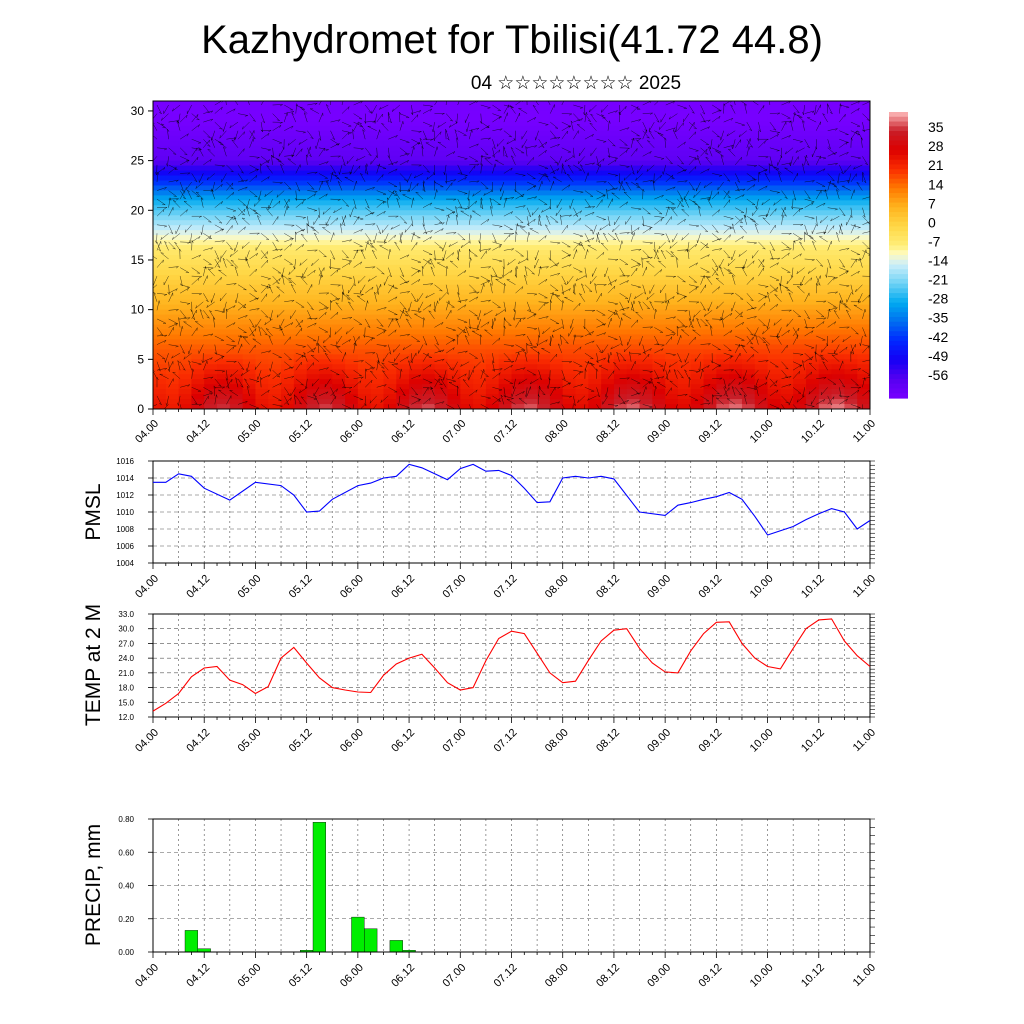 Image resolution: width=1024 pixels, height=1024 pixels. What do you see at coordinates (358, 934) in the screenshot?
I see `precip-bar` at bounding box center [358, 934].